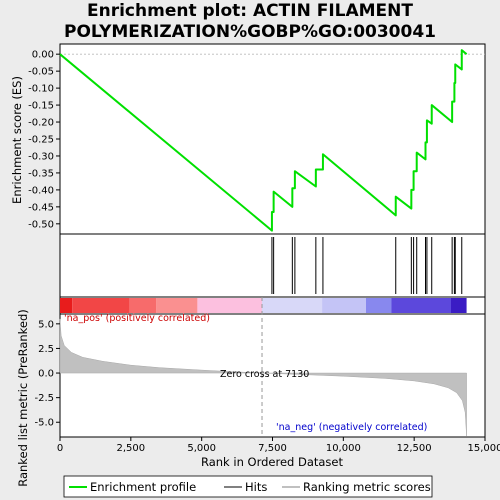 This screenshot has width=500, height=500. What do you see at coordinates (41, 173) in the screenshot?
I see `es-tick-label-7: -0.35` at bounding box center [41, 173].